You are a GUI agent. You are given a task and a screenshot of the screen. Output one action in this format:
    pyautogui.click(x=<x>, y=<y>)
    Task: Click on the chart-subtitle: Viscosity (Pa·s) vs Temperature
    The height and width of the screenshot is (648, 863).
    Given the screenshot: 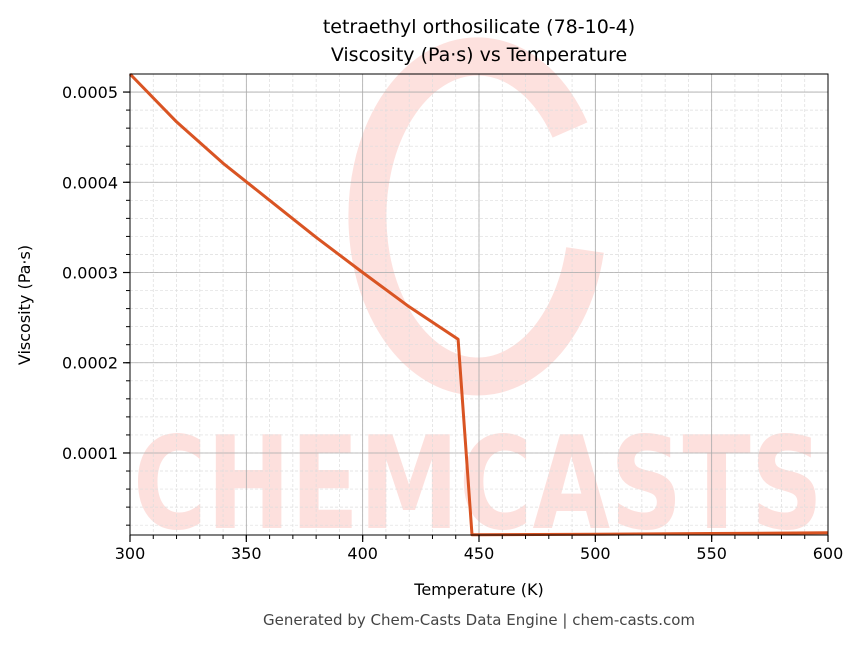 What is the action you would take?
    pyautogui.click(x=479, y=55)
    